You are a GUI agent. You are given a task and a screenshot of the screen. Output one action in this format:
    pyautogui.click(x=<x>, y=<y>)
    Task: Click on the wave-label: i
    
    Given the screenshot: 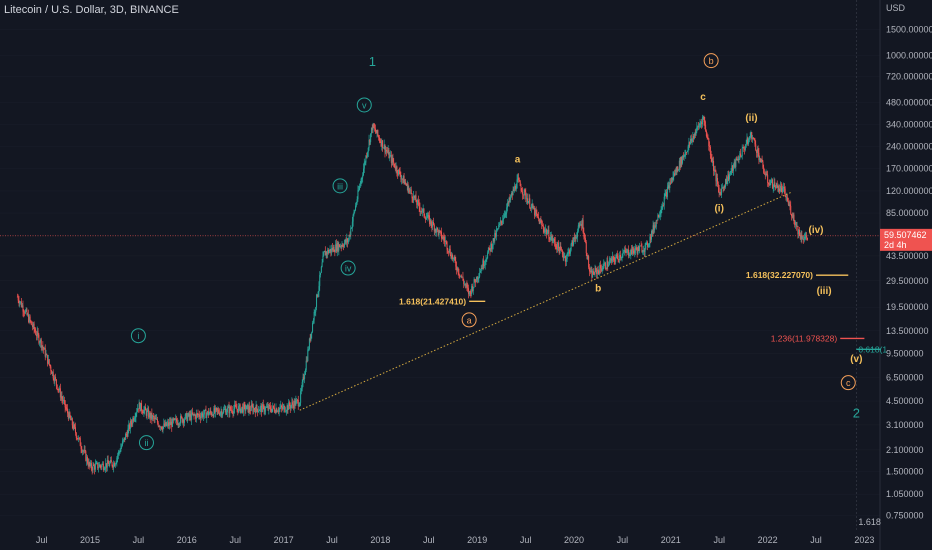 What is the action you would take?
    pyautogui.click(x=138, y=336)
    